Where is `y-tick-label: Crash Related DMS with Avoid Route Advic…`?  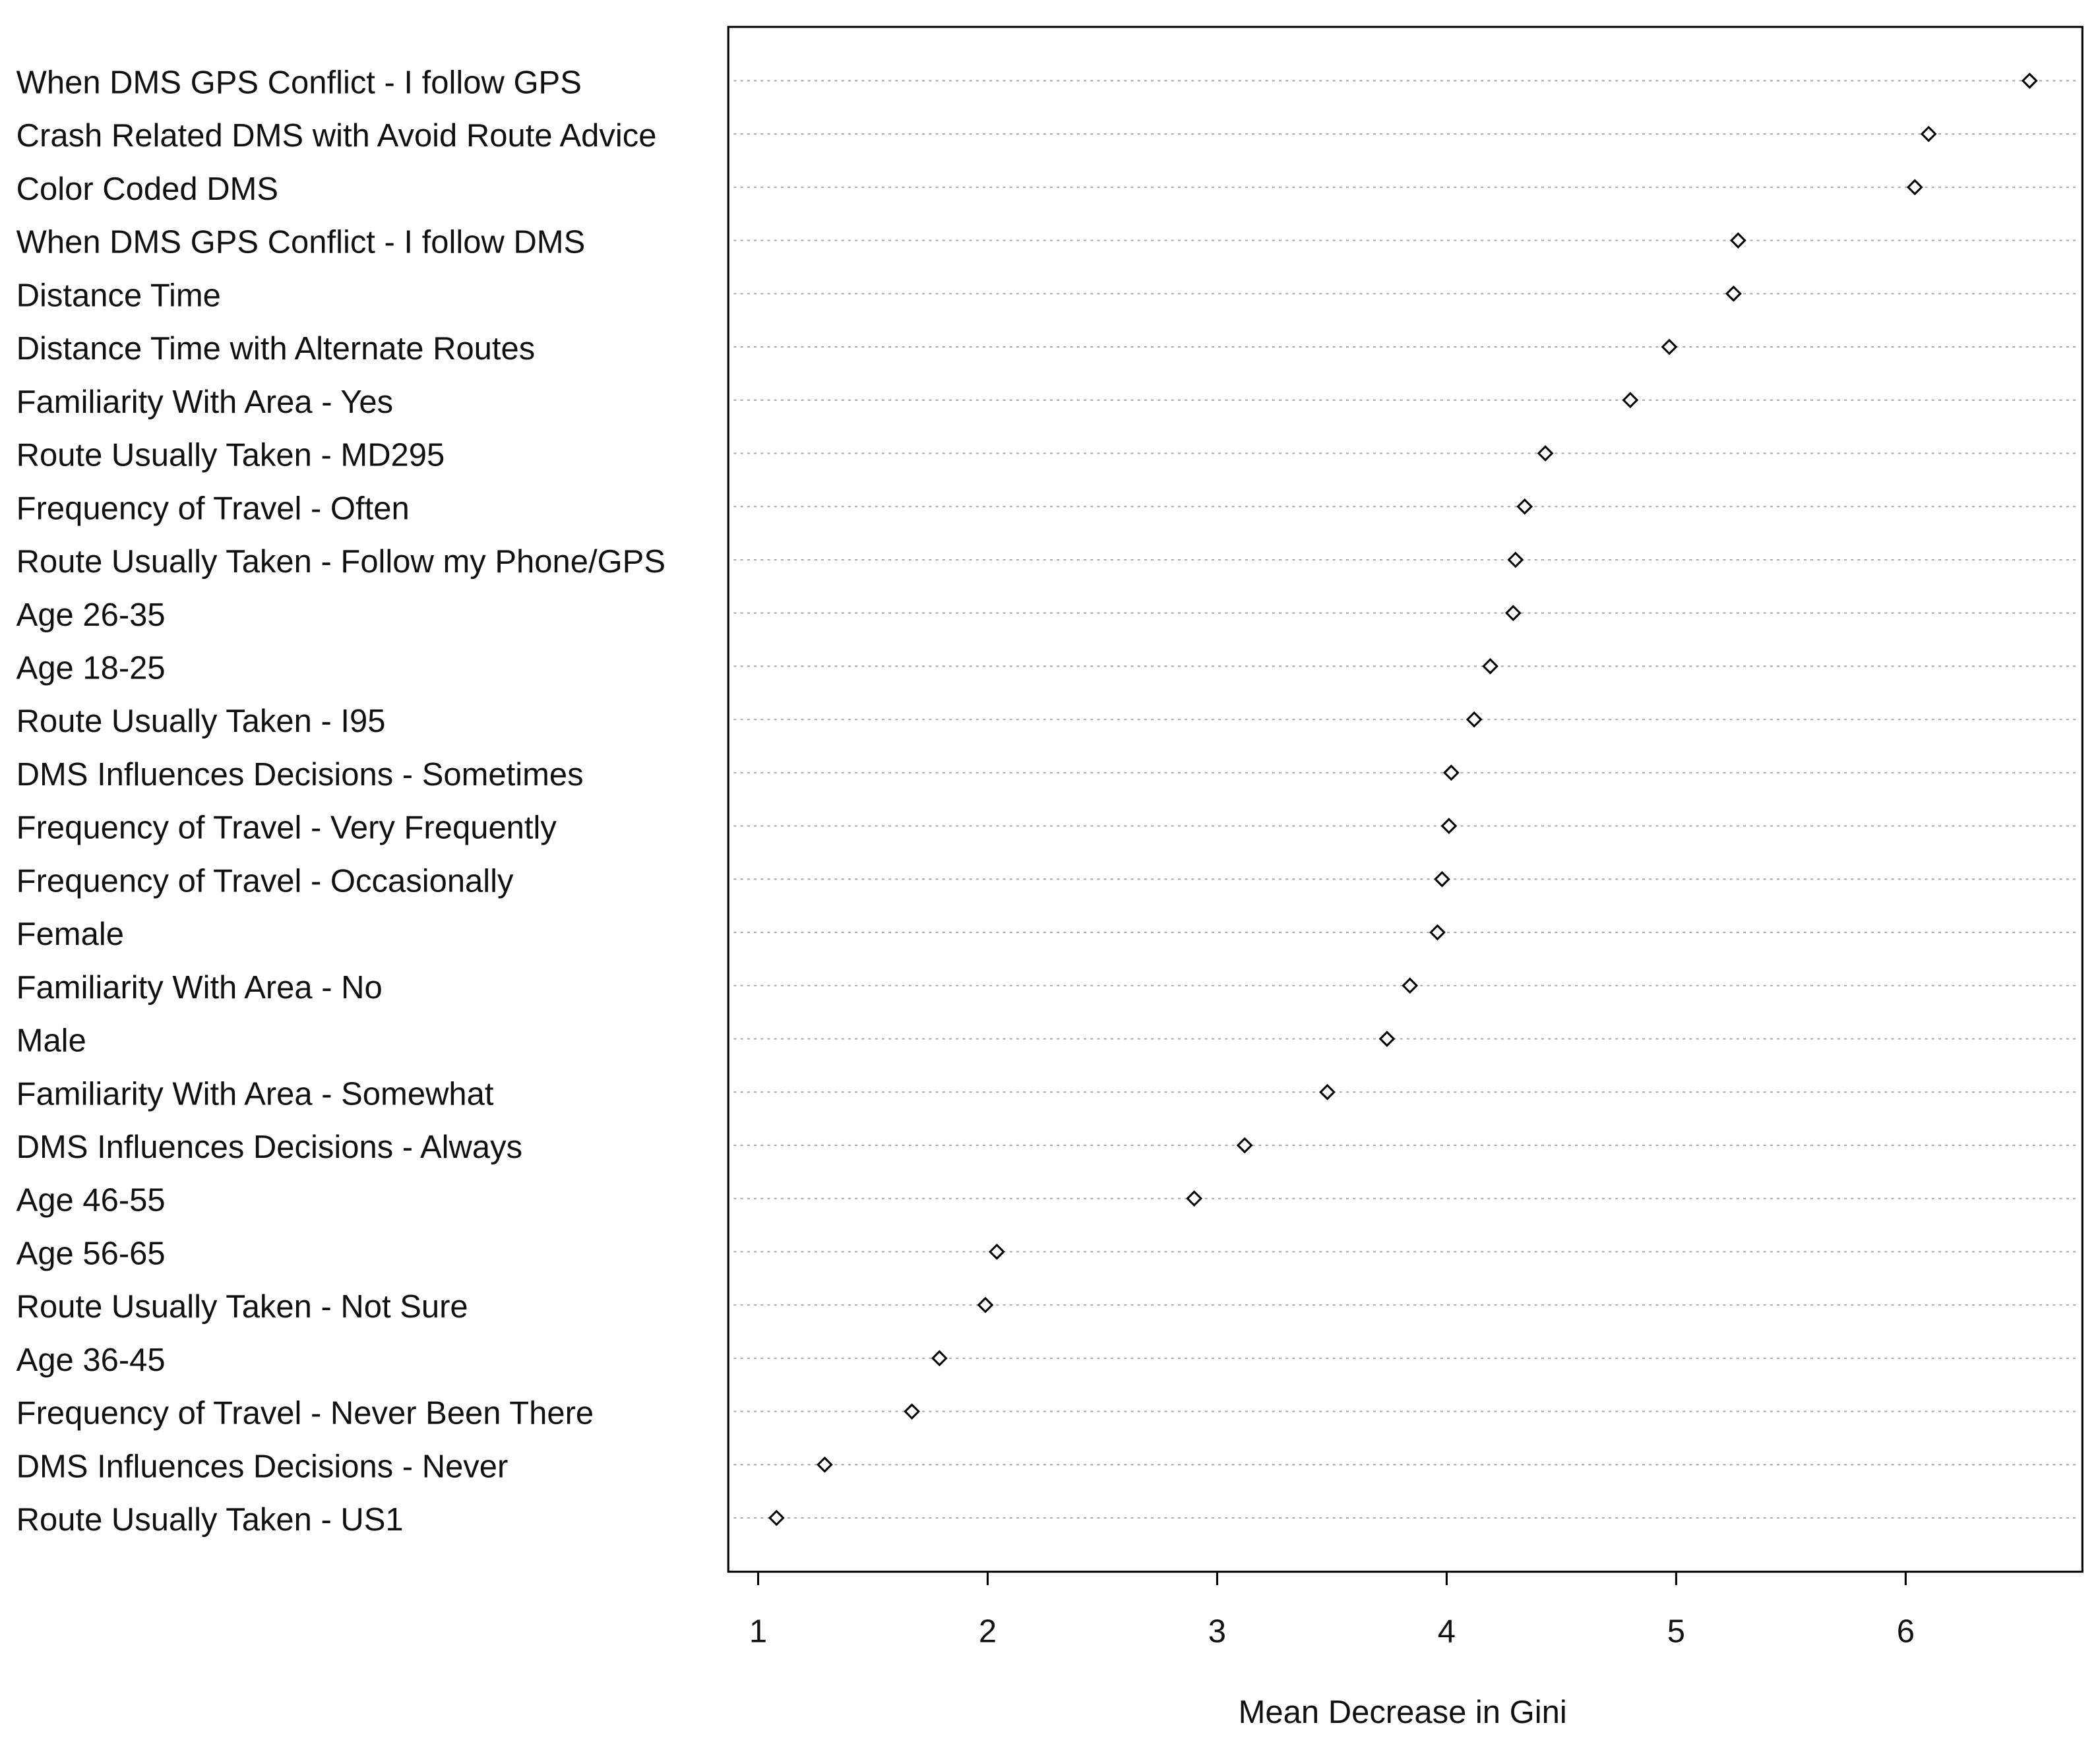 y-tick-label: Crash Related DMS with Avoid Route Advic… is located at coordinates (336, 136).